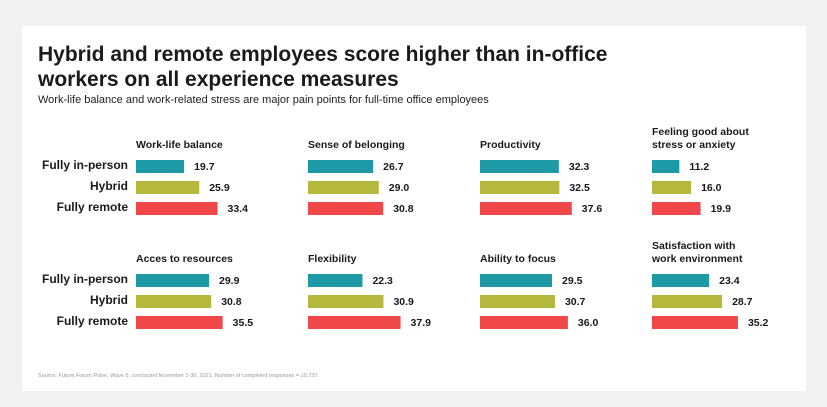 The width and height of the screenshot is (827, 407). Describe the element at coordinates (516, 280) in the screenshot. I see `bar-ability-to-focus-fully-in-person` at that location.